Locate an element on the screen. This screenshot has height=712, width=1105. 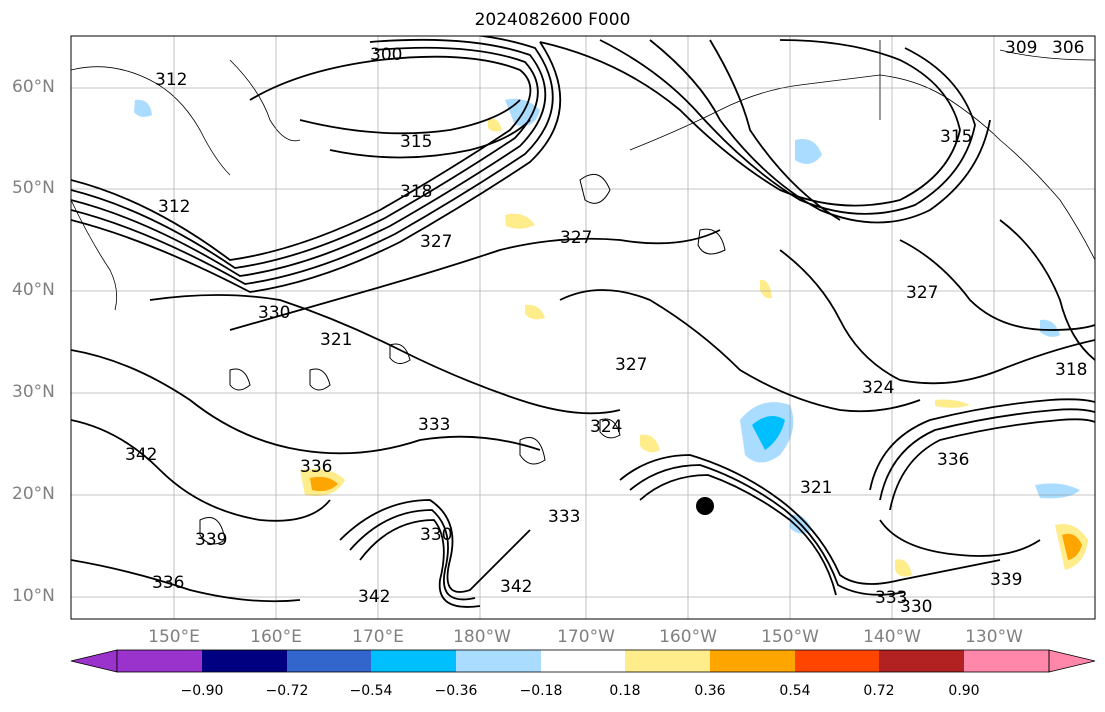
contour-label: 300 is located at coordinates (386, 55).